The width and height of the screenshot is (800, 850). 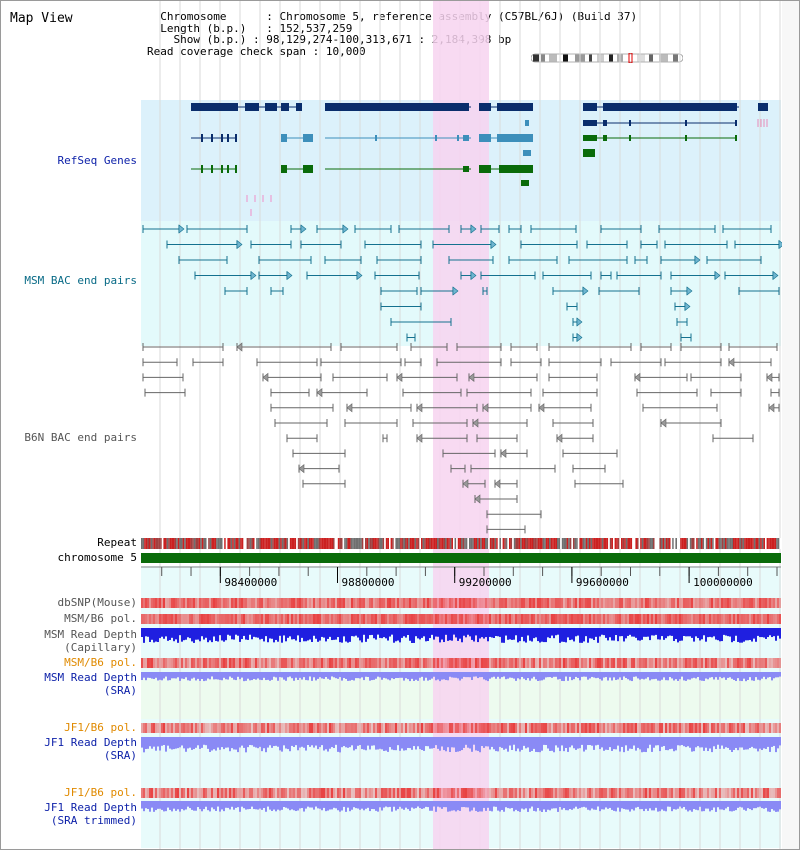 I want to click on track-label-msm-b6-pol-2: MSM/B6 pol., so click(x=100, y=662).